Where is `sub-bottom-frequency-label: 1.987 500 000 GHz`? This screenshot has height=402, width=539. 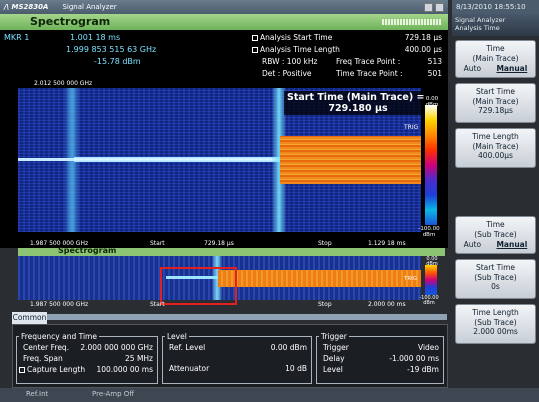 sub-bottom-frequency-label: 1.987 500 000 GHz is located at coordinates (59, 304).